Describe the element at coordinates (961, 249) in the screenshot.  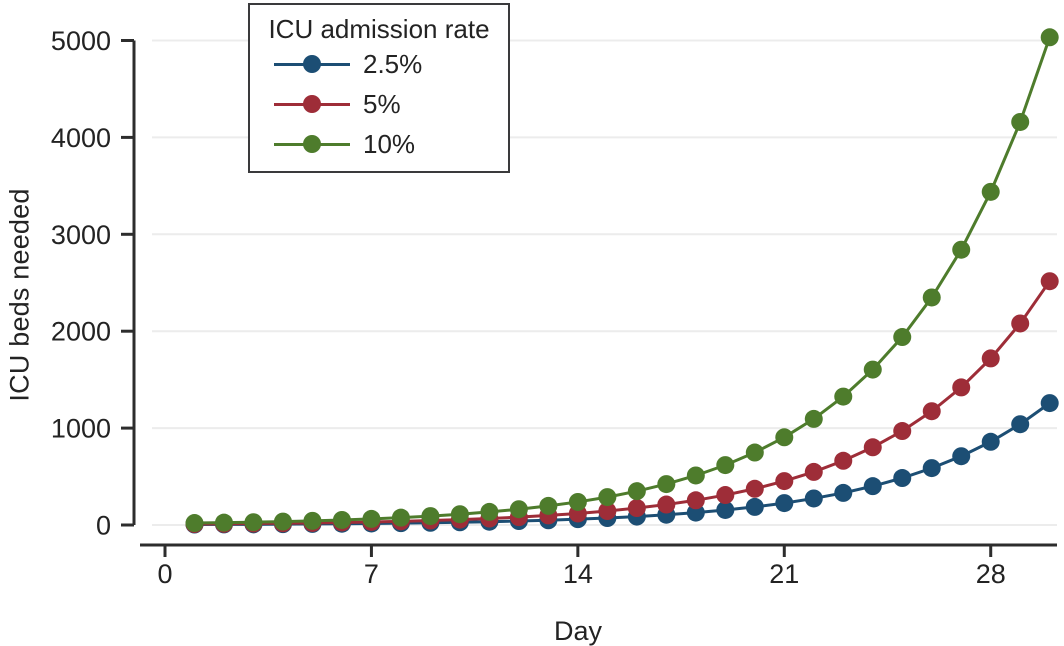
I see `data-point-10%-day27` at that location.